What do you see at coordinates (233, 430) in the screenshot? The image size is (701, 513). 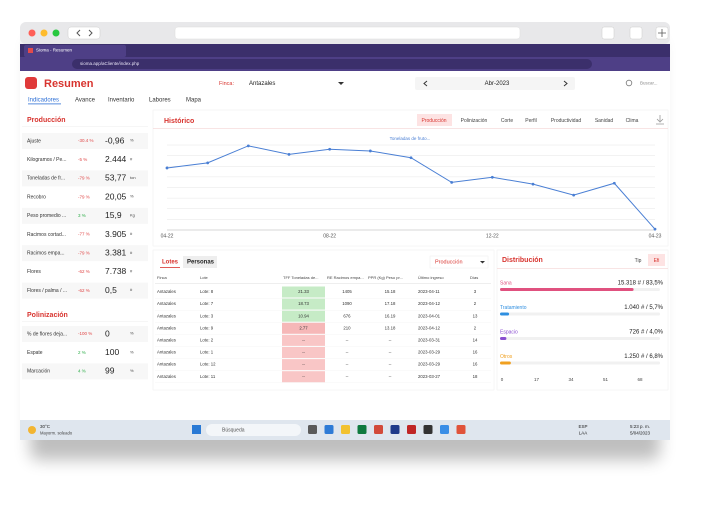 I see `taskbar-search-text: Búsqueda` at bounding box center [233, 430].